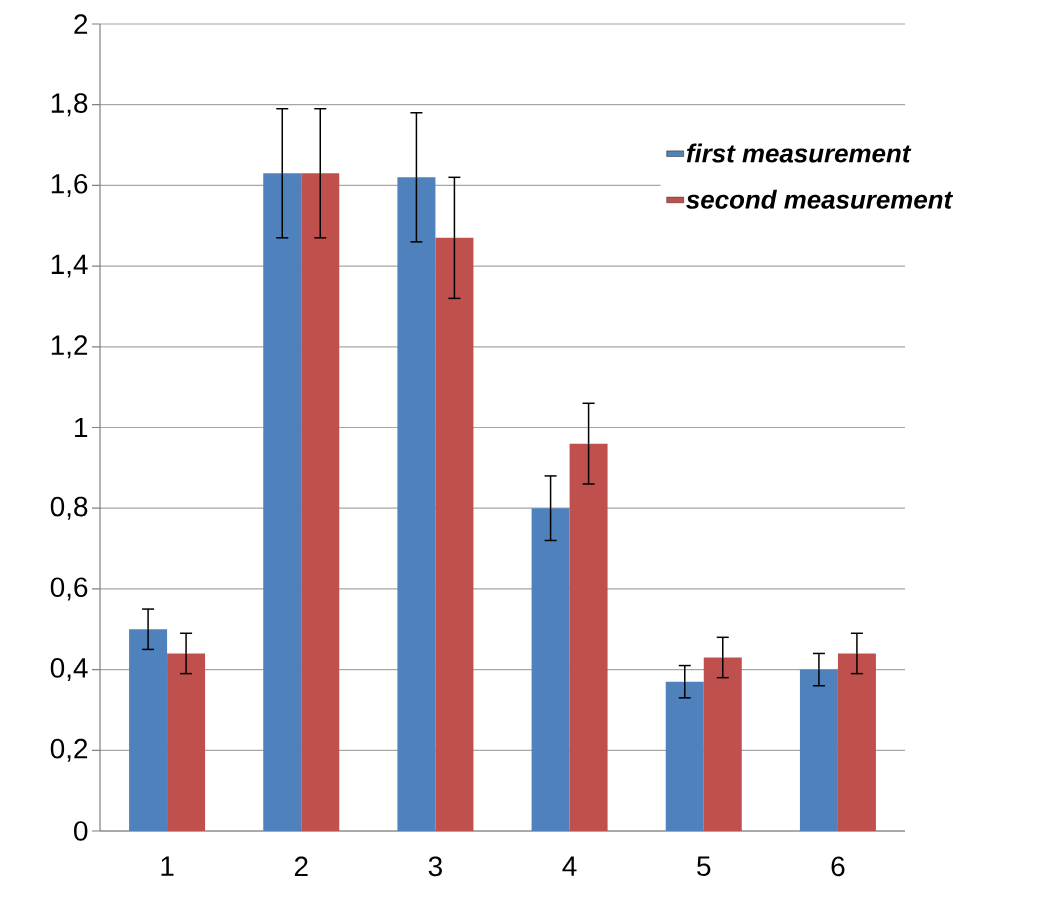  What do you see at coordinates (81, 427) in the screenshot?
I see `y-tick-label: 1` at bounding box center [81, 427].